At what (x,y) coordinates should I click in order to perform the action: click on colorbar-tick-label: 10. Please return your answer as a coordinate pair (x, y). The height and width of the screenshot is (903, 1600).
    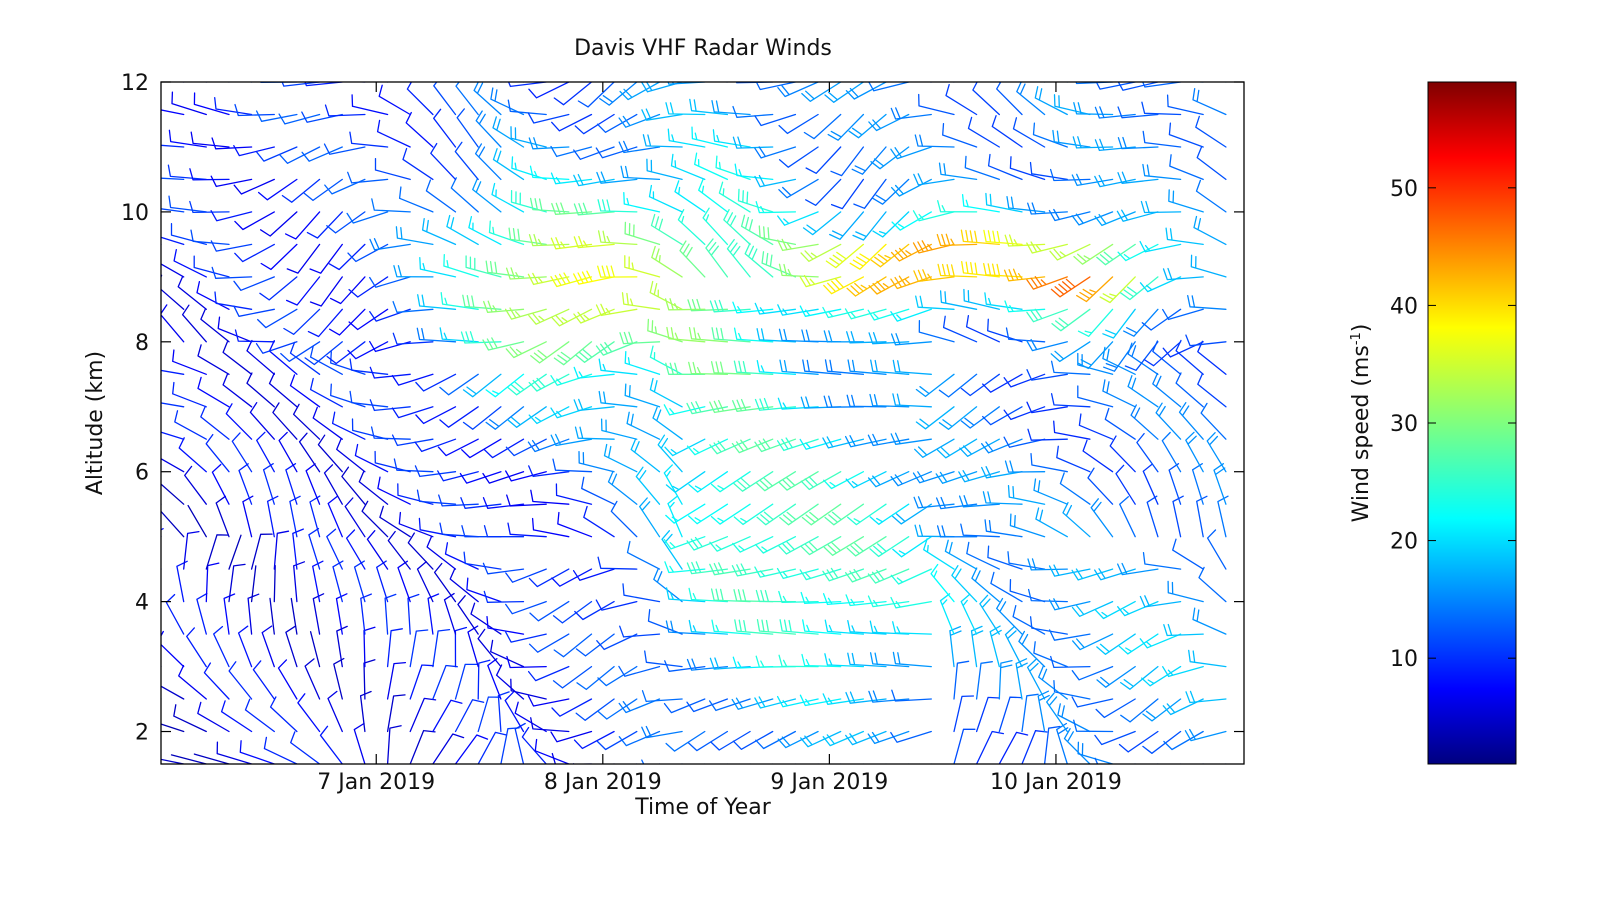
    Looking at the image, I should click on (1404, 659).